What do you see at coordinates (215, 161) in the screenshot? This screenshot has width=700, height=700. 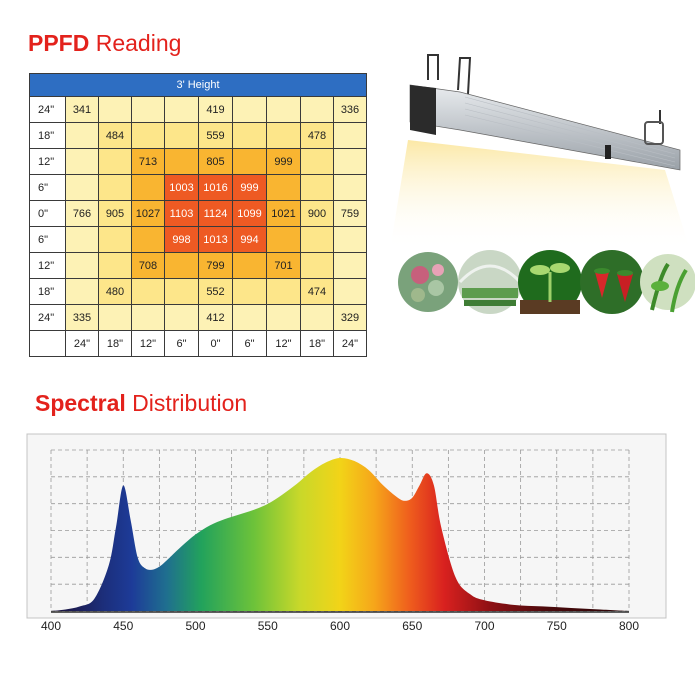 I see `ppfd-cell: 805` at bounding box center [215, 161].